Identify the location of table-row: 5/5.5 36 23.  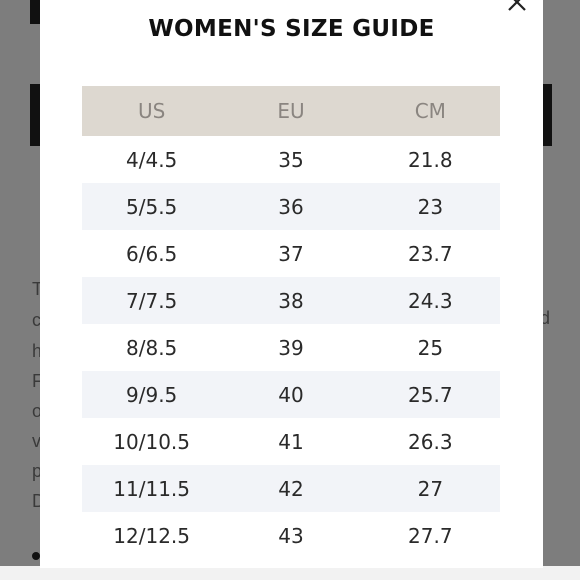
(291, 206).